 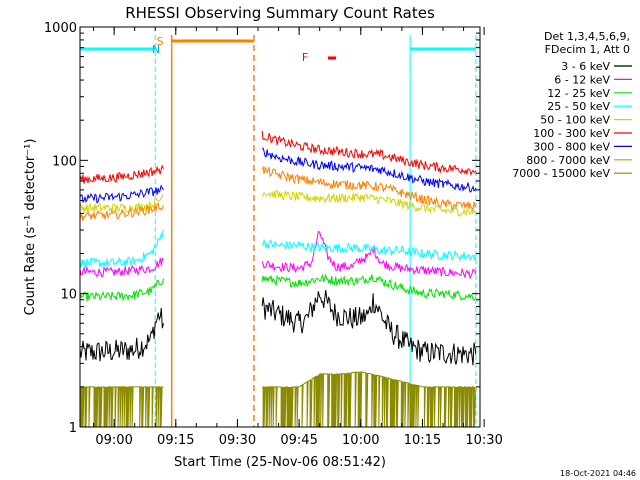 What do you see at coordinates (280, 13) in the screenshot?
I see `chart-title: RHESSI Observing Summary Count Rates` at bounding box center [280, 13].